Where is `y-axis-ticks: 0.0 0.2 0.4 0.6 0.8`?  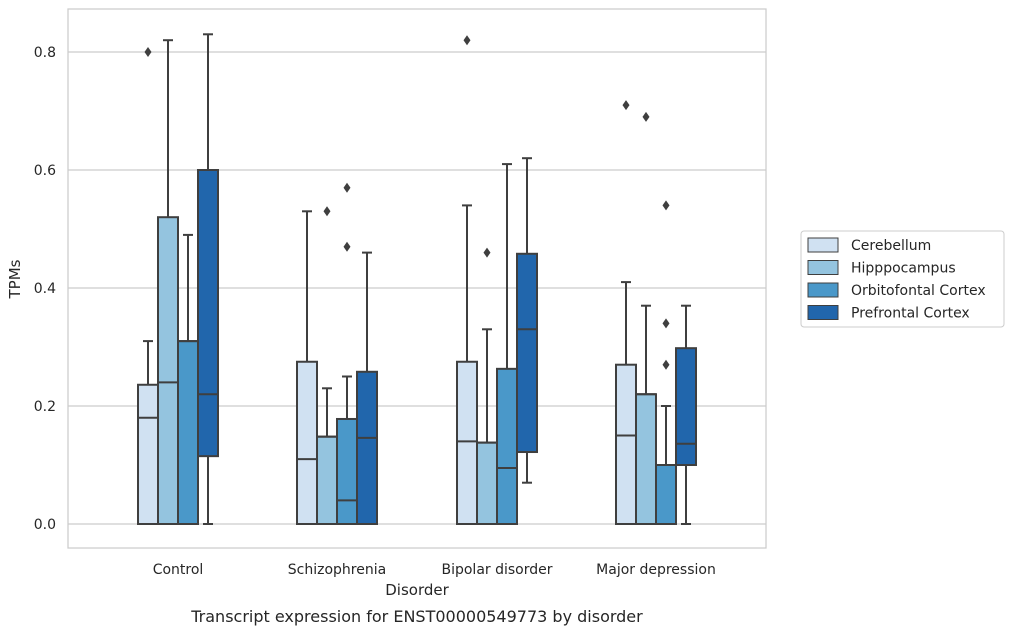
y-axis-ticks: 0.0 0.2 0.4 0.6 0.8 is located at coordinates (45, 289).